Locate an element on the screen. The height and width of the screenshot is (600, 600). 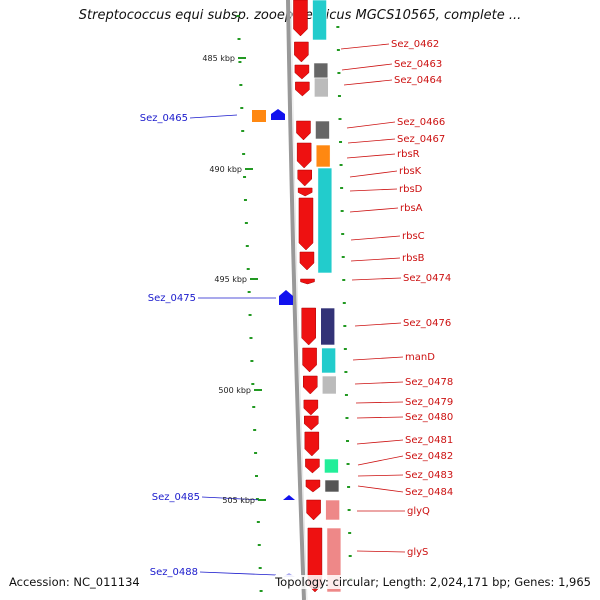
kbp-label: 505 kbp is located at coordinates (238, 500).